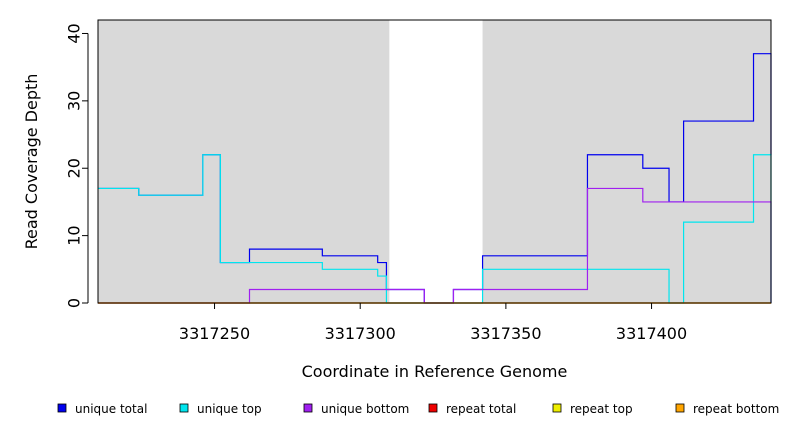 Image resolution: width=792 pixels, height=432 pixels. Describe the element at coordinates (62, 408) in the screenshot. I see `legend-swatch-unique-total` at that location.